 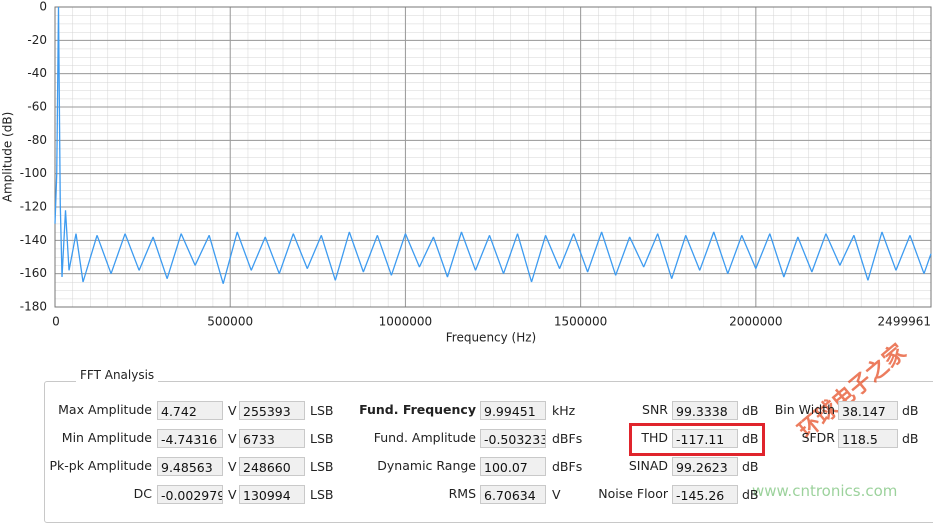 I want to click on field-value: -4.74316, so click(x=190, y=438).